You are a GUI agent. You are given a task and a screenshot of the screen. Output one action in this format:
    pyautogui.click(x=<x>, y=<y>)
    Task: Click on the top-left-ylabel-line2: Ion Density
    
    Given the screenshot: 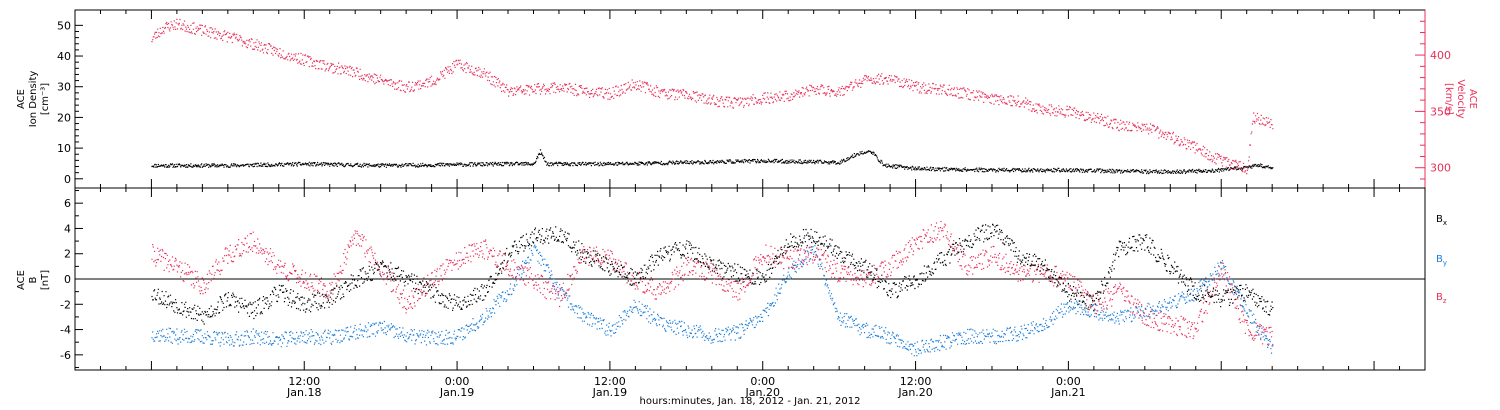 What is the action you would take?
    pyautogui.click(x=33, y=99)
    